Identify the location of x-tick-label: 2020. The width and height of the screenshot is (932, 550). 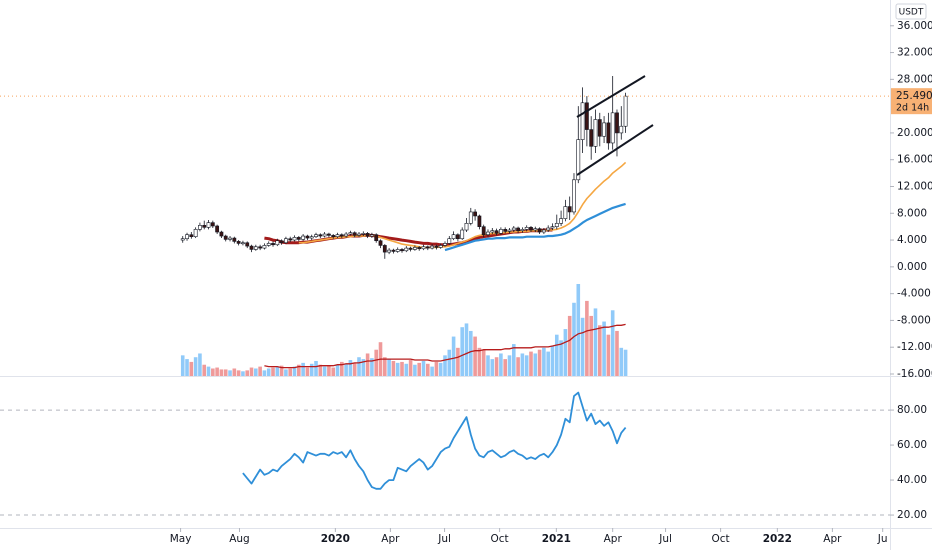
(335, 539).